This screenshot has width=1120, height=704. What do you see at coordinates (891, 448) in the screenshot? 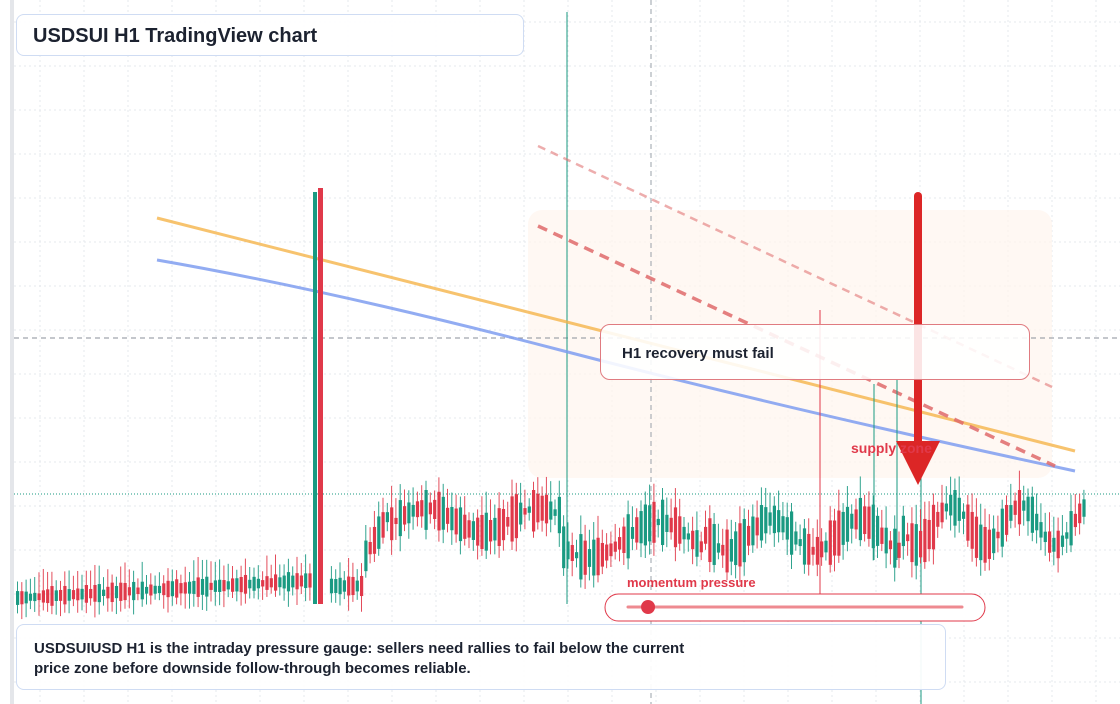
I see `supply-zone-label: supply zone` at bounding box center [891, 448].